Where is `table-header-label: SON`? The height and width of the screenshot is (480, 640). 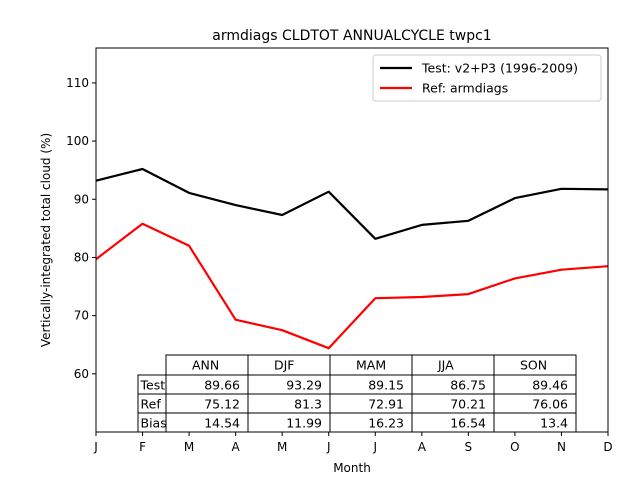
table-header-label: SON is located at coordinates (533, 365).